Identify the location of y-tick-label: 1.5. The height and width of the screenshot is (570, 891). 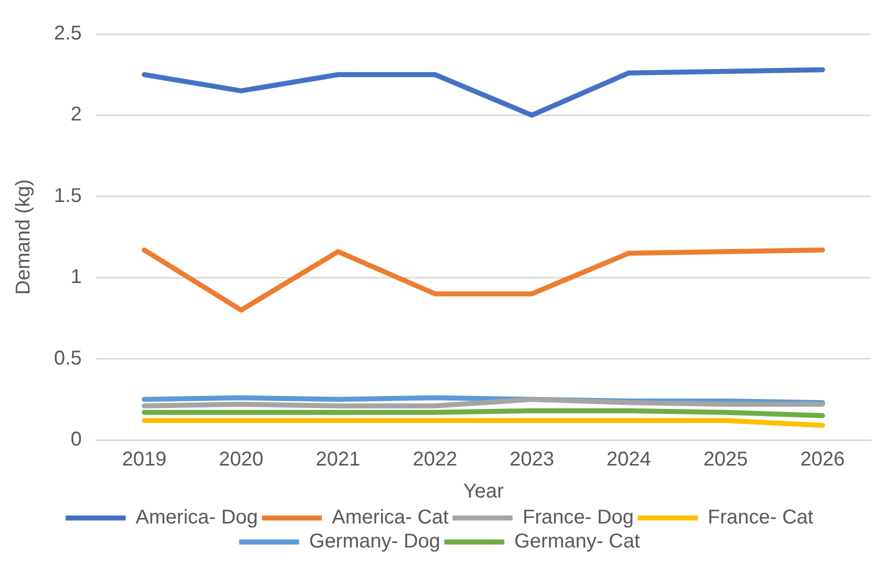
(68, 195).